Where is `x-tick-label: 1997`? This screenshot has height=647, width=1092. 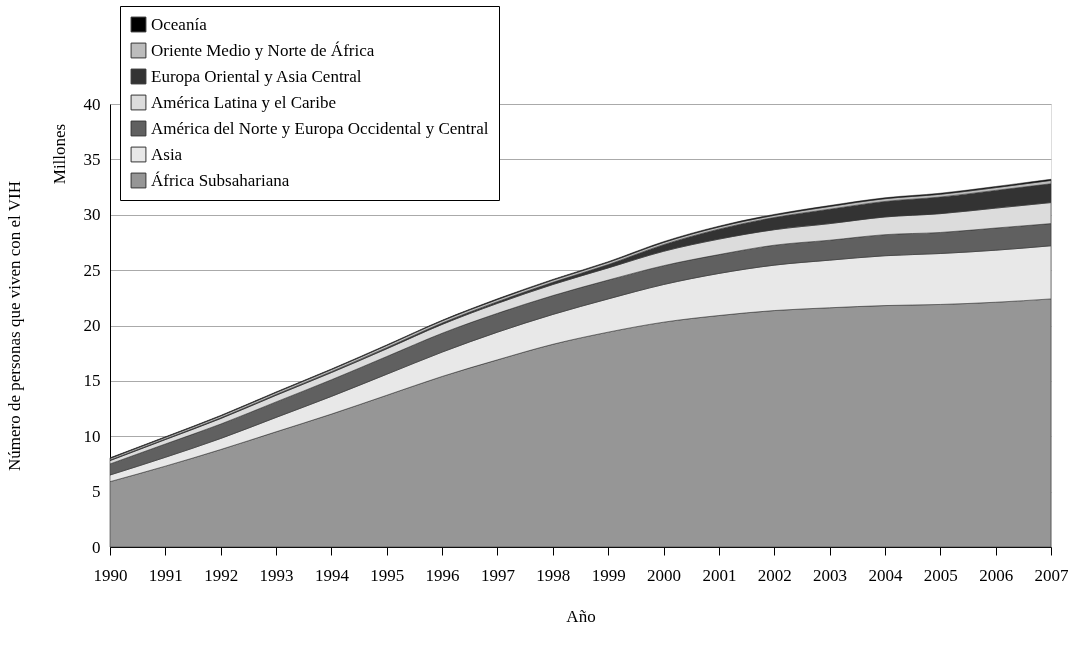
x-tick-label: 1997 is located at coordinates (498, 575).